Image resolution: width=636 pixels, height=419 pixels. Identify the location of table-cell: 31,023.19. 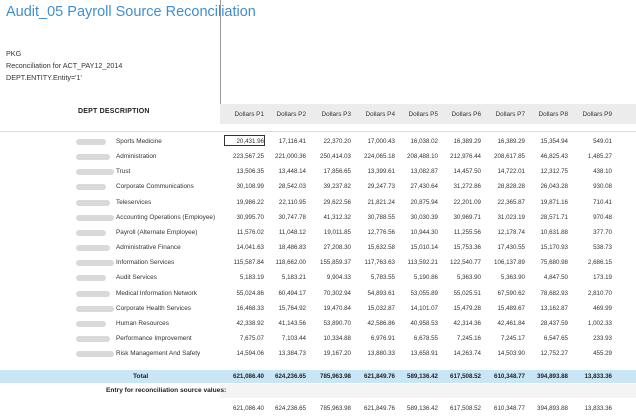
(511, 217).